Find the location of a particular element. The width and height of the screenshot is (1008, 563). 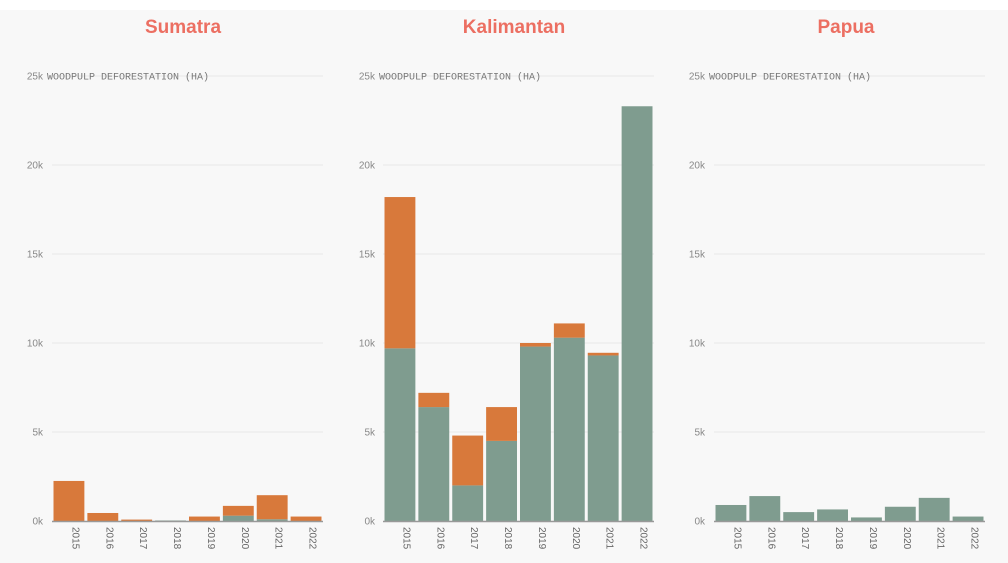

panel-title: Sumatra is located at coordinates (183, 27).